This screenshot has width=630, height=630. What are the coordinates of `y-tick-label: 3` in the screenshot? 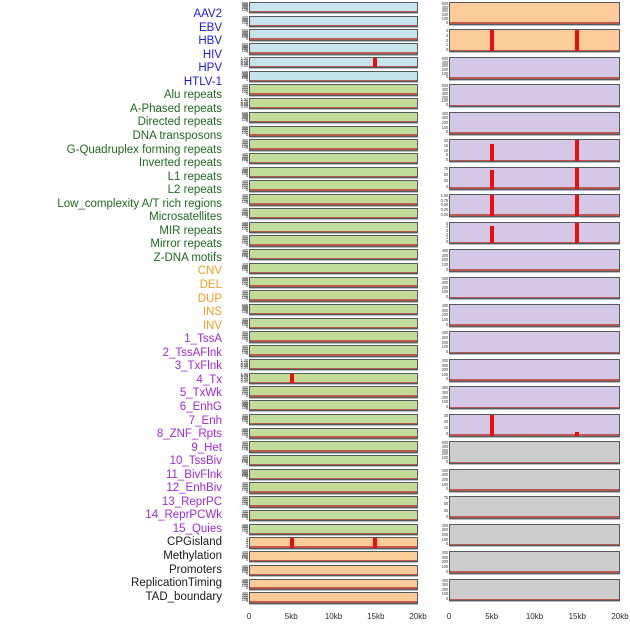 It's located at (446, 36).